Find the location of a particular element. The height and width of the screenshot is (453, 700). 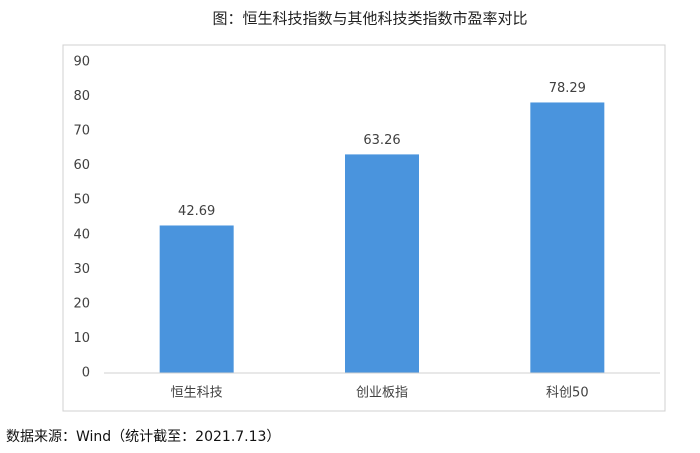

y-tick-label: 90 is located at coordinates (81, 62).